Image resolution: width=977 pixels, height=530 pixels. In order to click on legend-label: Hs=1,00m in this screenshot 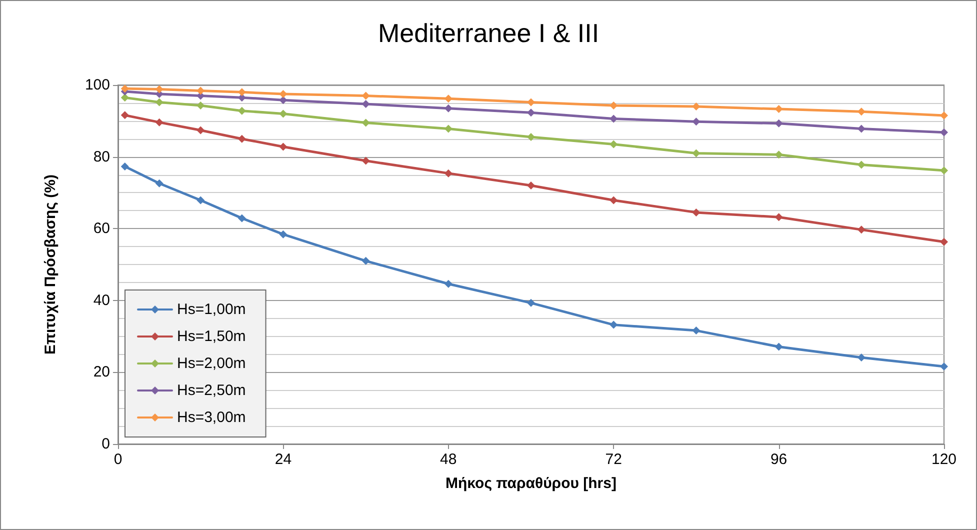, I will do `click(211, 309)`.